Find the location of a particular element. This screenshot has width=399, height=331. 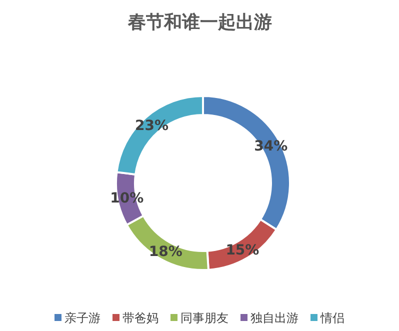

legend-label: 带爸妈 is located at coordinates (140, 318).